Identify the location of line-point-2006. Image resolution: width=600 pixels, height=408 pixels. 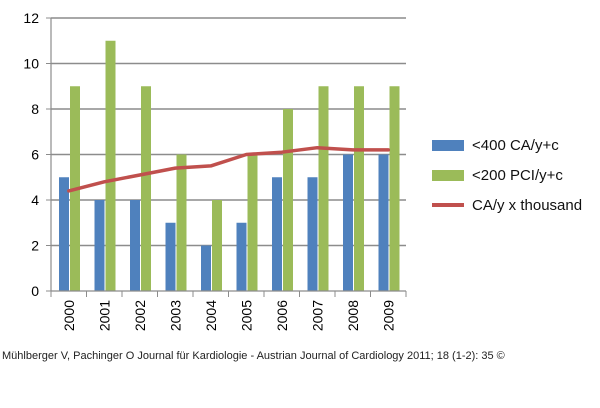
(281, 152).